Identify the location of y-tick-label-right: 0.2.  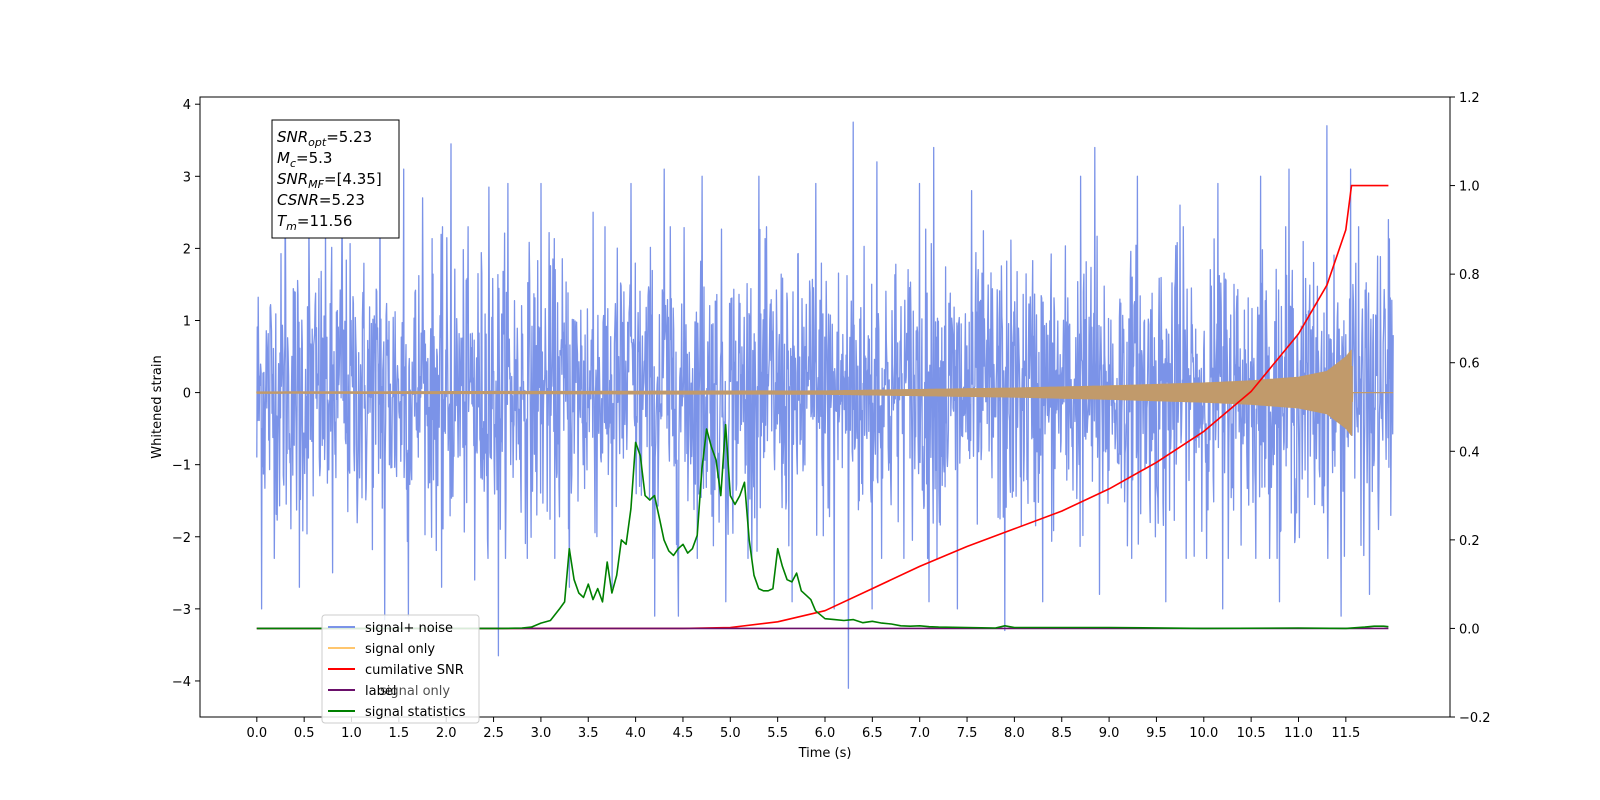
(1469, 541).